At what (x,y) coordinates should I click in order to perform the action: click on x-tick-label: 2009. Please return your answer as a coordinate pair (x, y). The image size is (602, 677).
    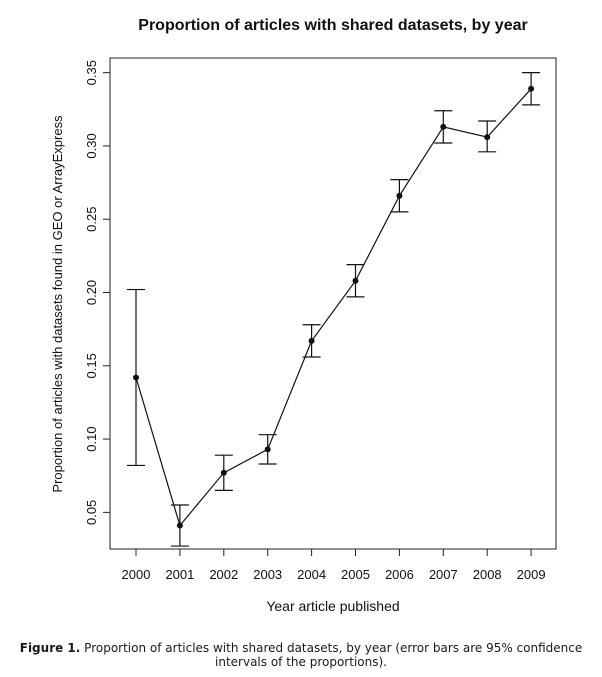
    Looking at the image, I should click on (531, 574).